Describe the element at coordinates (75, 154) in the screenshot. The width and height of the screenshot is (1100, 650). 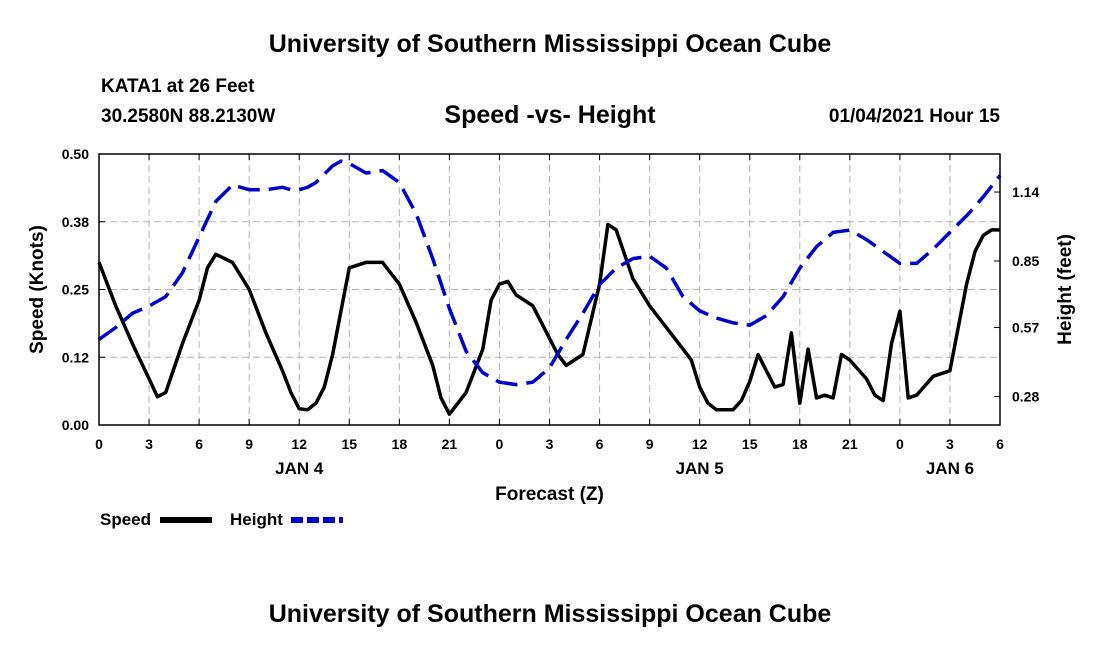
I see `y-left-tick-label: 0.50` at that location.